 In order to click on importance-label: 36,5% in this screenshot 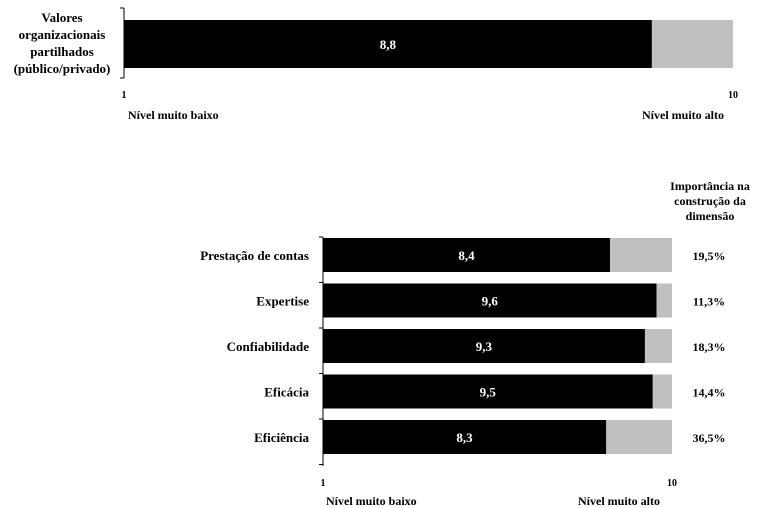, I will do `click(709, 438)`.